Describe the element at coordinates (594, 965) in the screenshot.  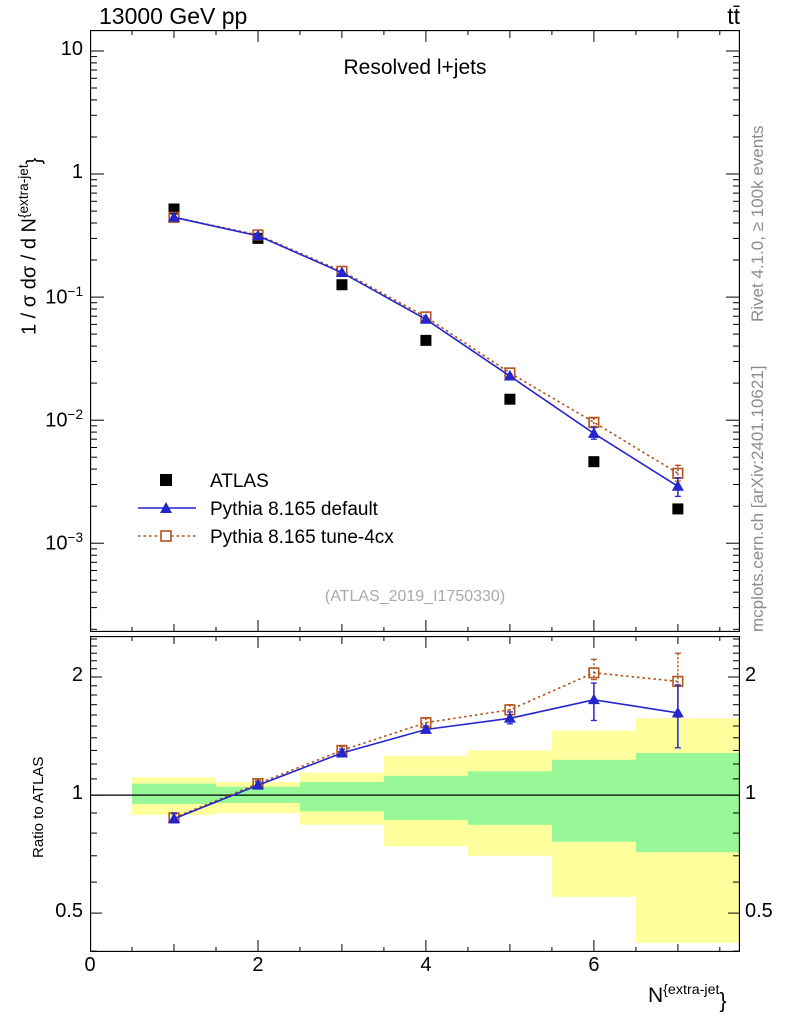
I see `x-tick-label: 6` at that location.